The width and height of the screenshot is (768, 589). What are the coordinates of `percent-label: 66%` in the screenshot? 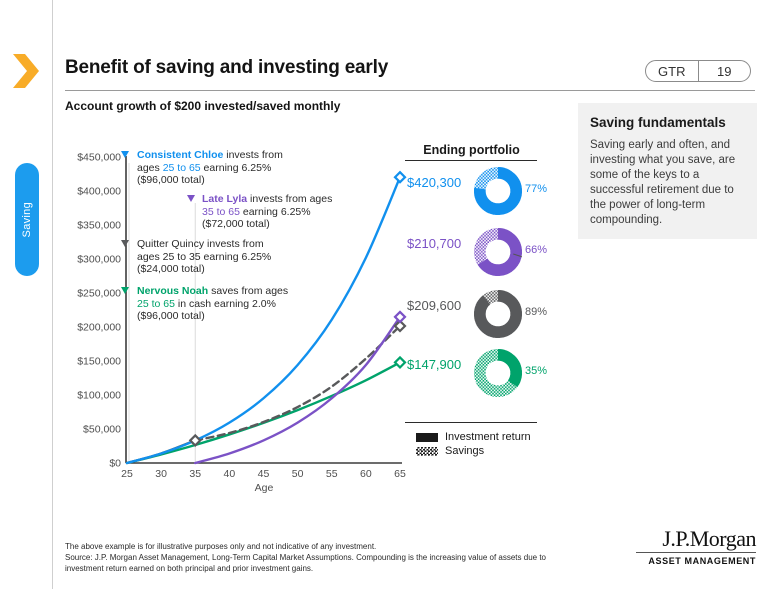 It's located at (536, 250).